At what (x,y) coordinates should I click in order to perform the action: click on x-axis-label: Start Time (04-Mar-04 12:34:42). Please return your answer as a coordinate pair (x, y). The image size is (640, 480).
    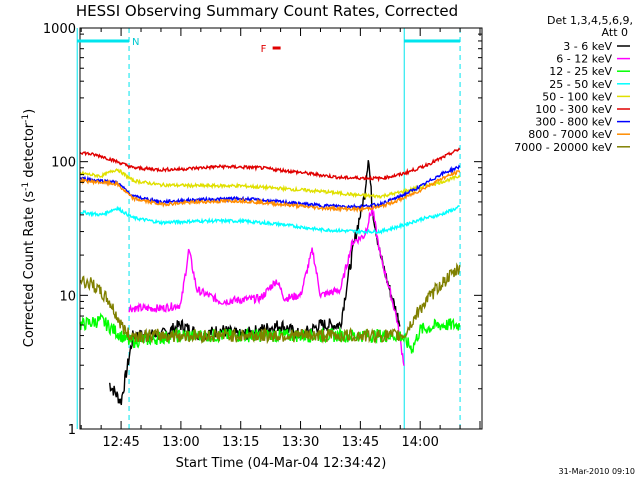
    Looking at the image, I should click on (281, 463).